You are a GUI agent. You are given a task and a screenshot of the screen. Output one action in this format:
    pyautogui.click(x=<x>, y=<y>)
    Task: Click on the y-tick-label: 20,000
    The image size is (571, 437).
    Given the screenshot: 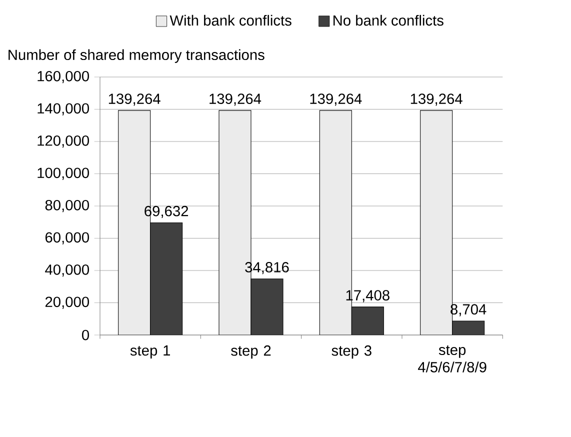 What is the action you would take?
    pyautogui.click(x=67, y=302)
    